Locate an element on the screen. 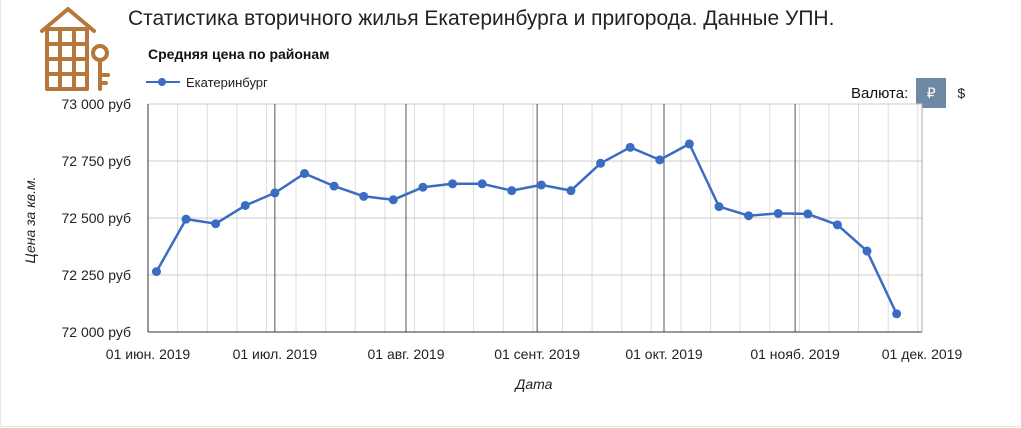  building-key-logo-icon is located at coordinates (75, 49).